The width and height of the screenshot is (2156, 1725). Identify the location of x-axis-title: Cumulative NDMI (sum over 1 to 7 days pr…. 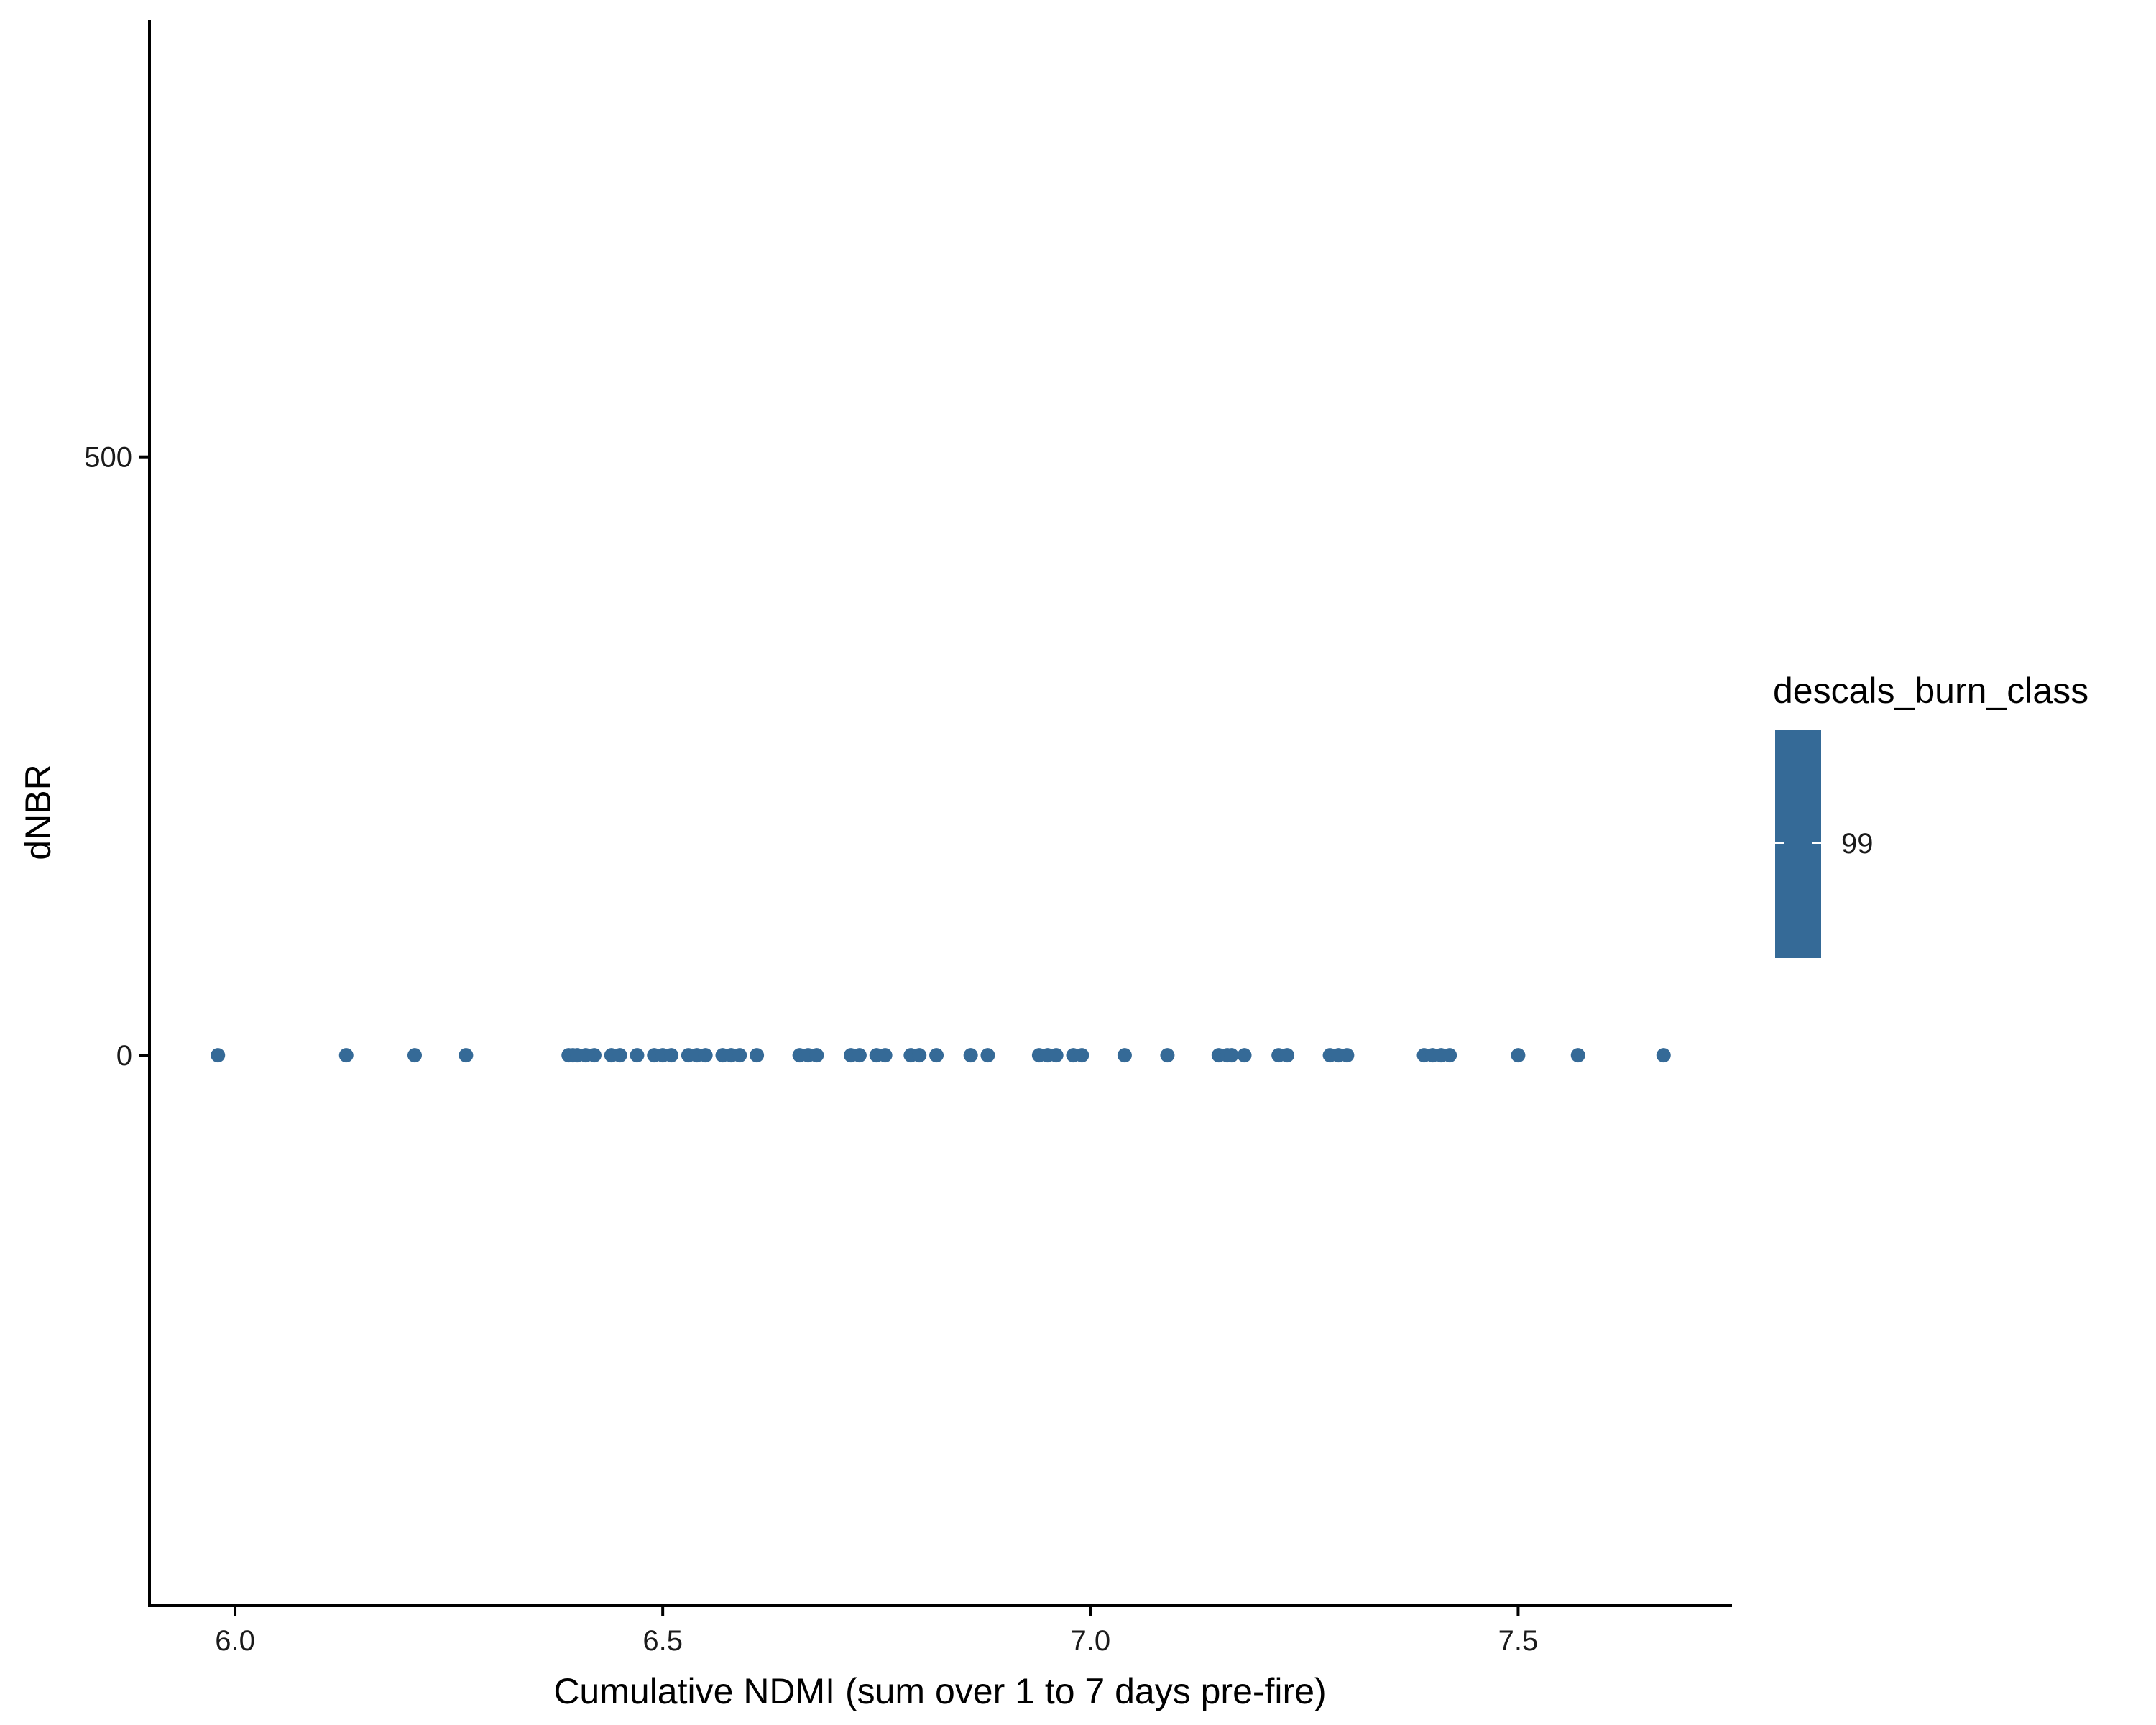
(940, 1691).